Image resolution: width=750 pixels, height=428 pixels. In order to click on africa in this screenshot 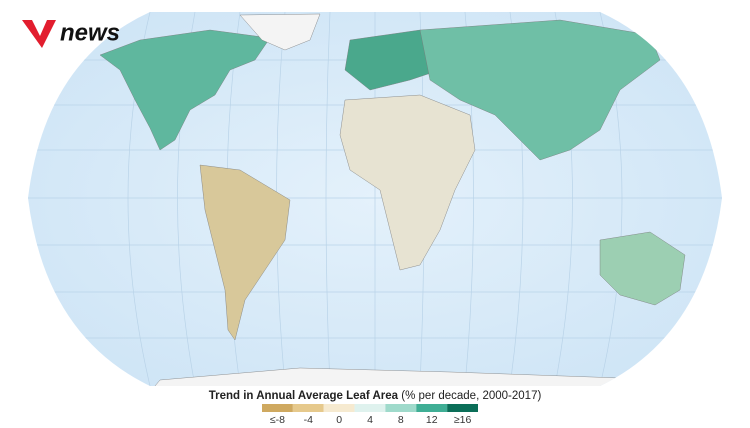, I will do `click(407, 182)`.